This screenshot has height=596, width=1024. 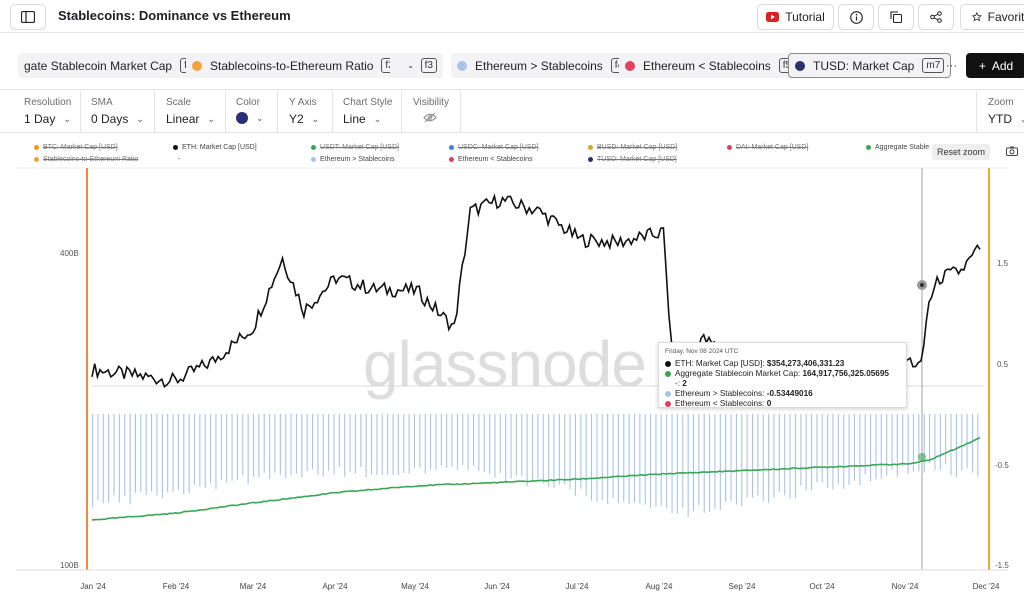 I want to click on share-icon, so click(x=936, y=17).